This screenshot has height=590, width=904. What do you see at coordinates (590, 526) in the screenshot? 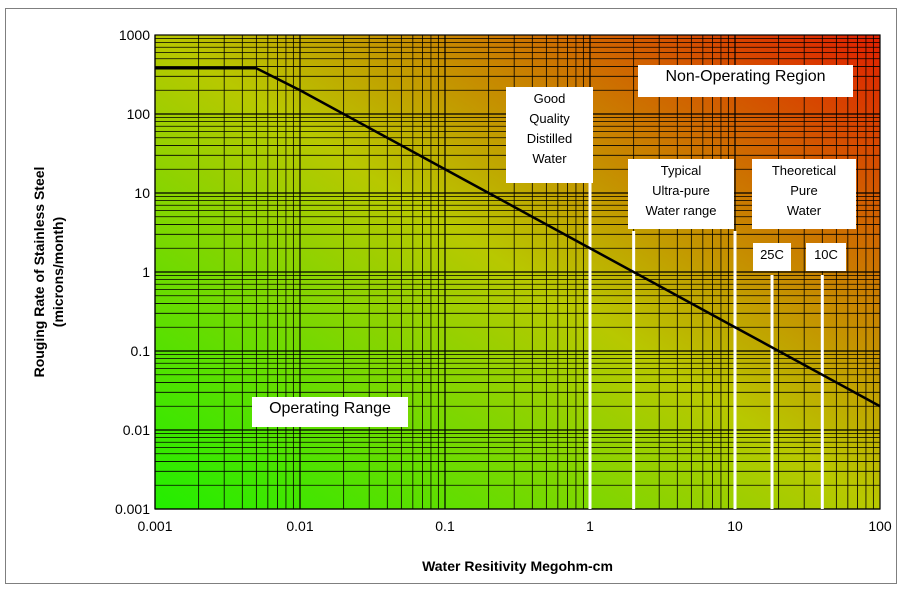
I see `x-tick-label: 1` at bounding box center [590, 526].